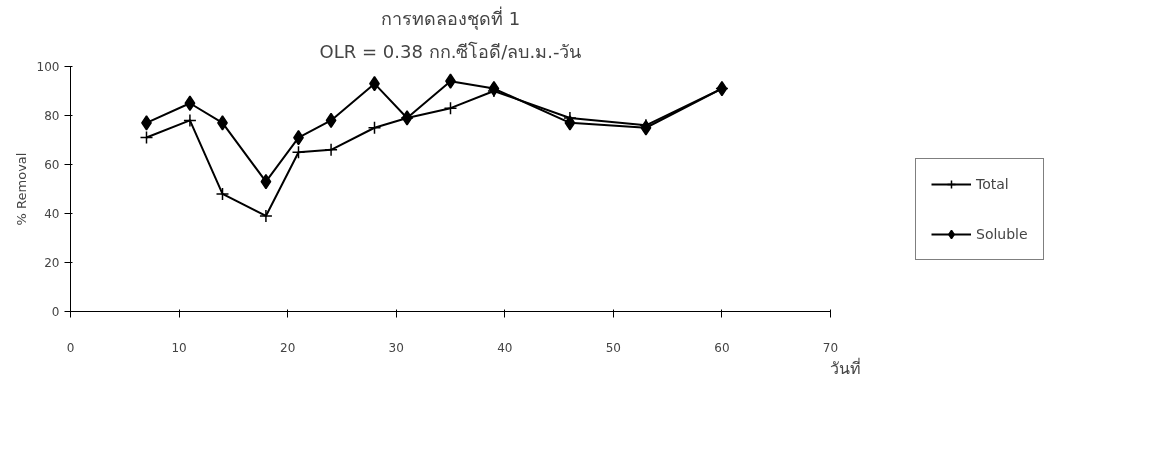 Image resolution: width=1149 pixels, height=459 pixels. Describe the element at coordinates (55, 312) in the screenshot. I see `y-tick-label: 0` at that location.